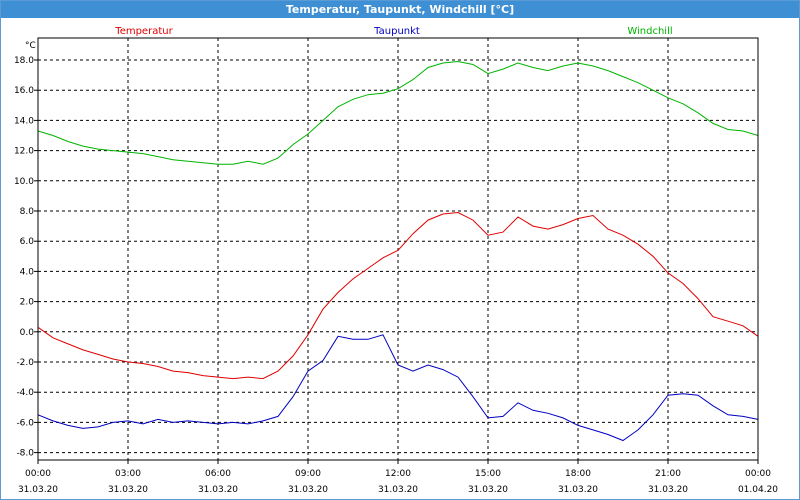 This screenshot has width=800, height=500. I want to click on x-tick-time-label: 18:00, so click(578, 474).